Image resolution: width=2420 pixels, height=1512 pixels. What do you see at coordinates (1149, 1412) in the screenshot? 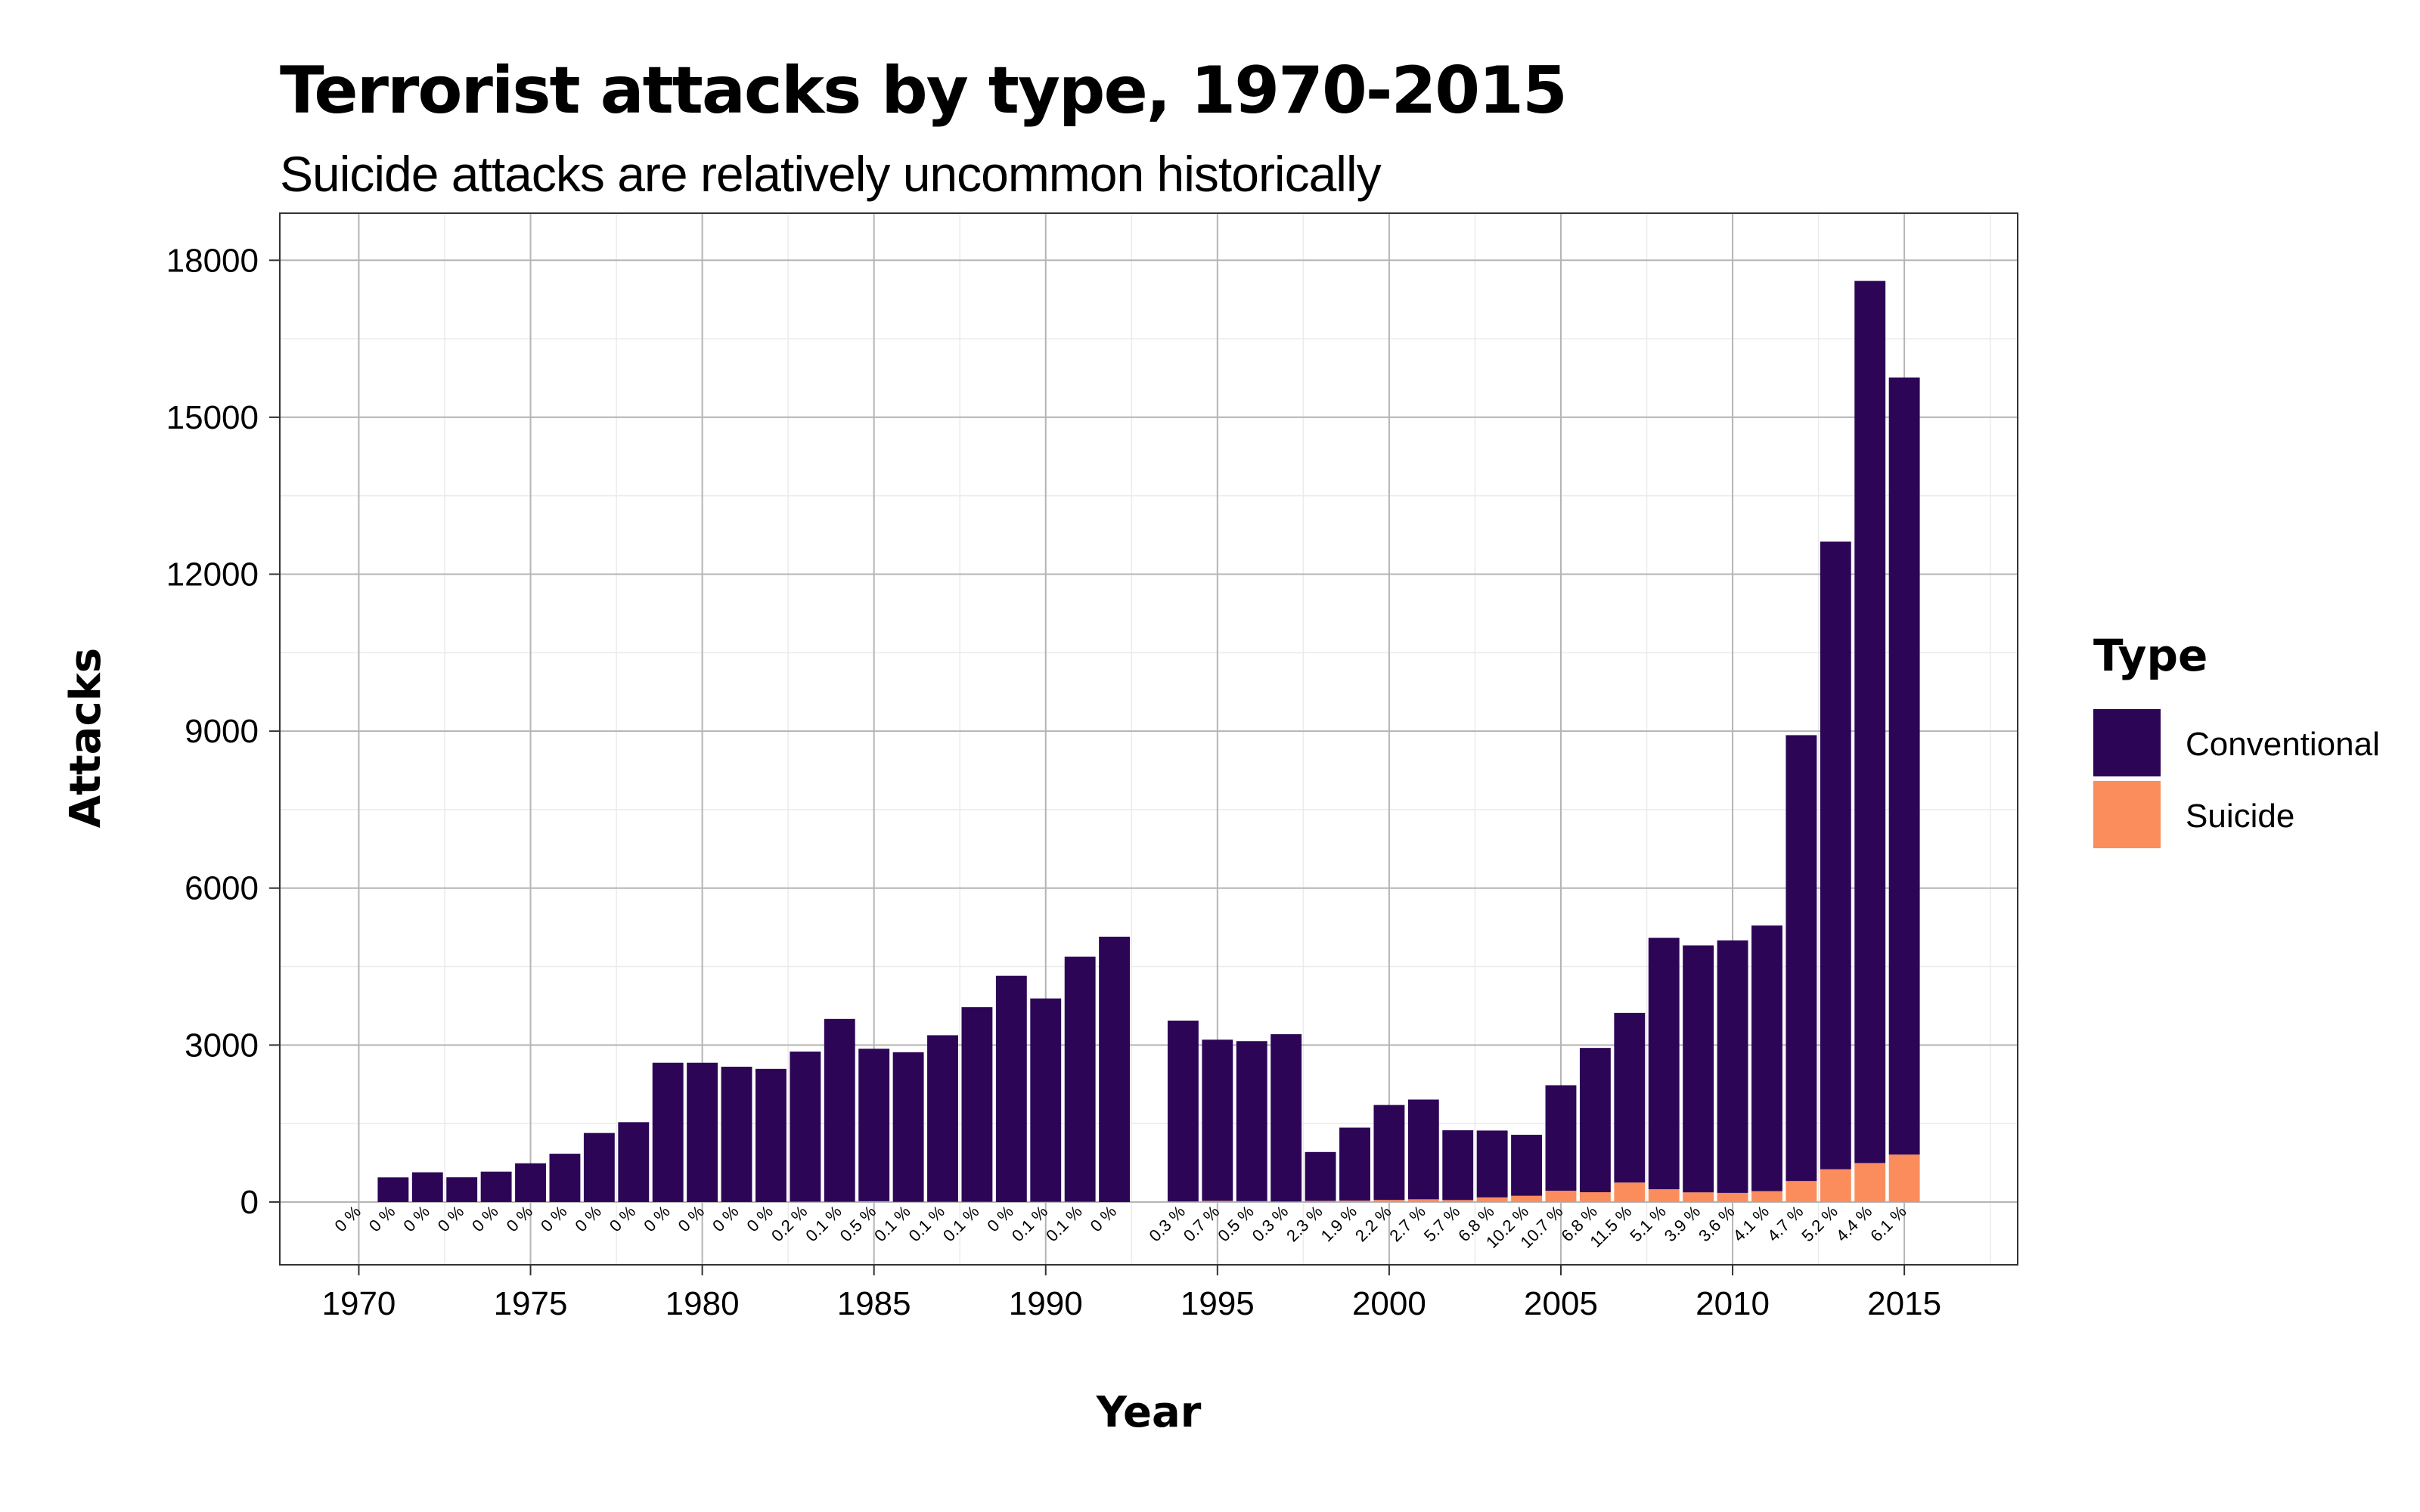
I see `x-axis-title: Year` at bounding box center [1149, 1412].